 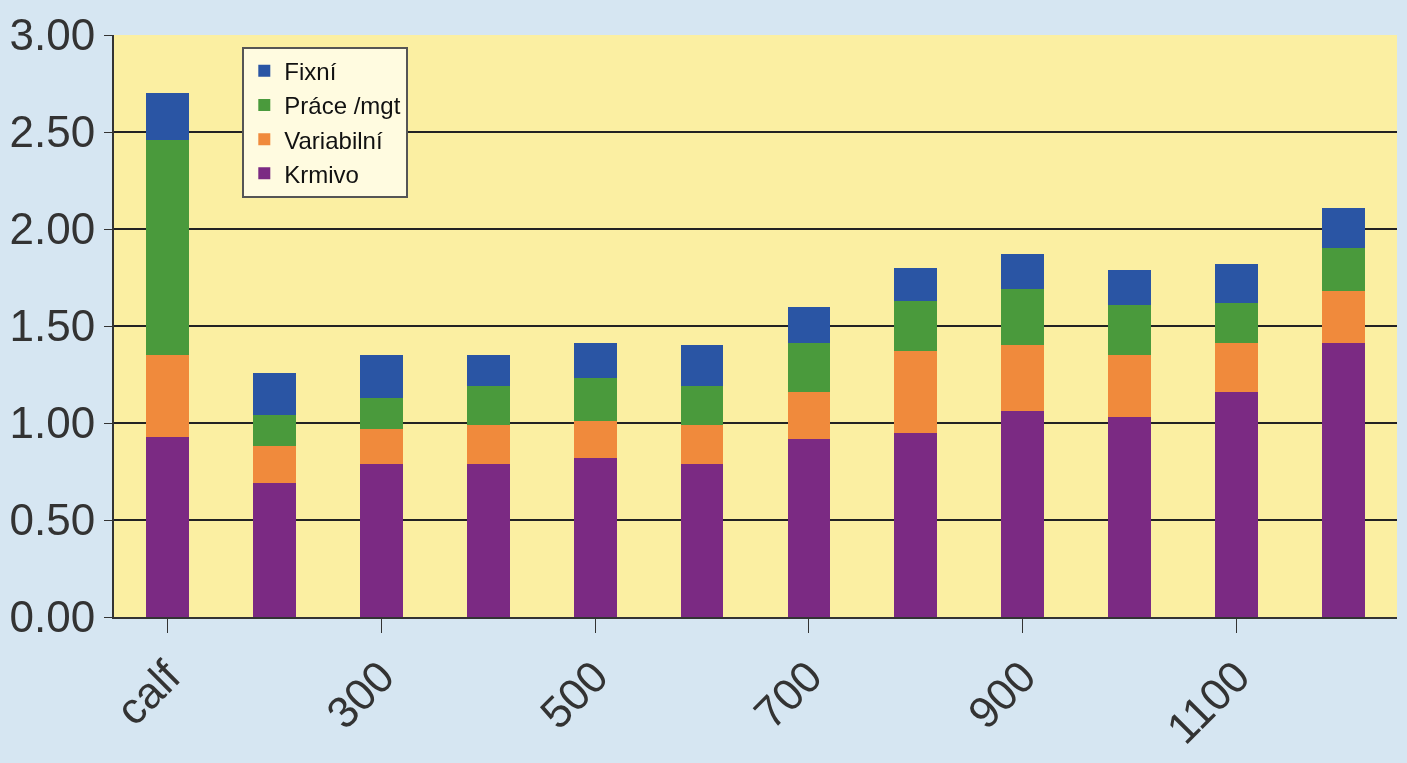 I want to click on y-tick-label: 1.50, so click(x=52, y=326).